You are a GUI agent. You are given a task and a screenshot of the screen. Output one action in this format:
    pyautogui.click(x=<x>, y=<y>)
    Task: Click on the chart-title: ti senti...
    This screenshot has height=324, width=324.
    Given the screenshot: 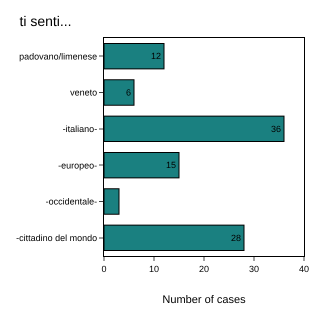 What is the action you would take?
    pyautogui.click(x=45, y=21)
    